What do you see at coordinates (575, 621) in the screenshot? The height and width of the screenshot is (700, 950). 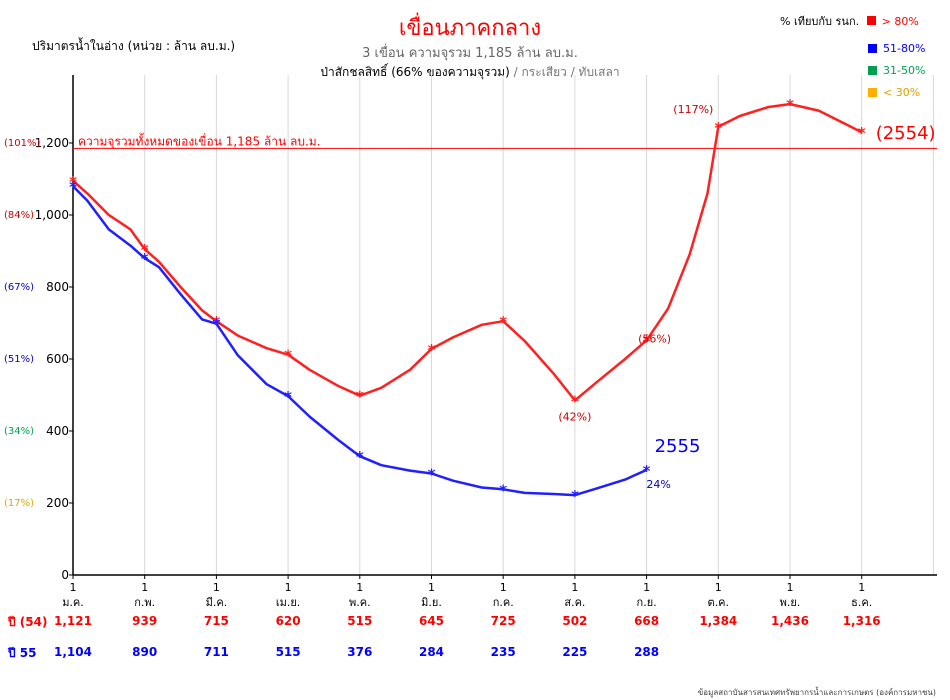 I see `table-cell-2554: 502` at bounding box center [575, 621].